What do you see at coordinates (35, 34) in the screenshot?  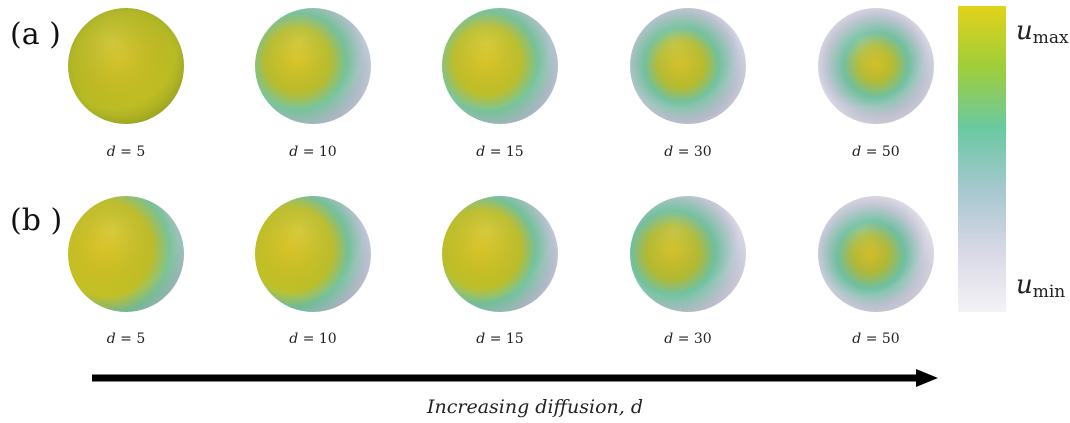 I see `row-label-a: (a )` at bounding box center [35, 34].